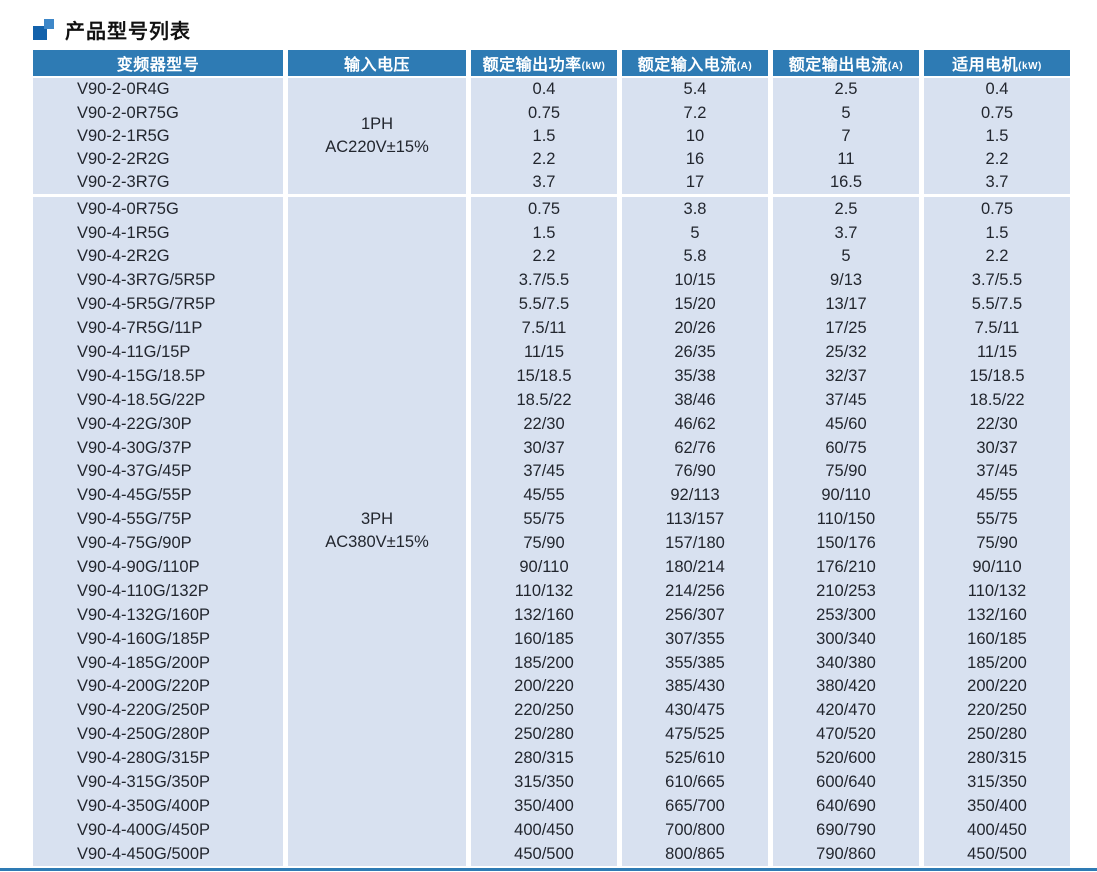  Describe the element at coordinates (695, 375) in the screenshot. I see `input-current-cell: 35/38` at that location.